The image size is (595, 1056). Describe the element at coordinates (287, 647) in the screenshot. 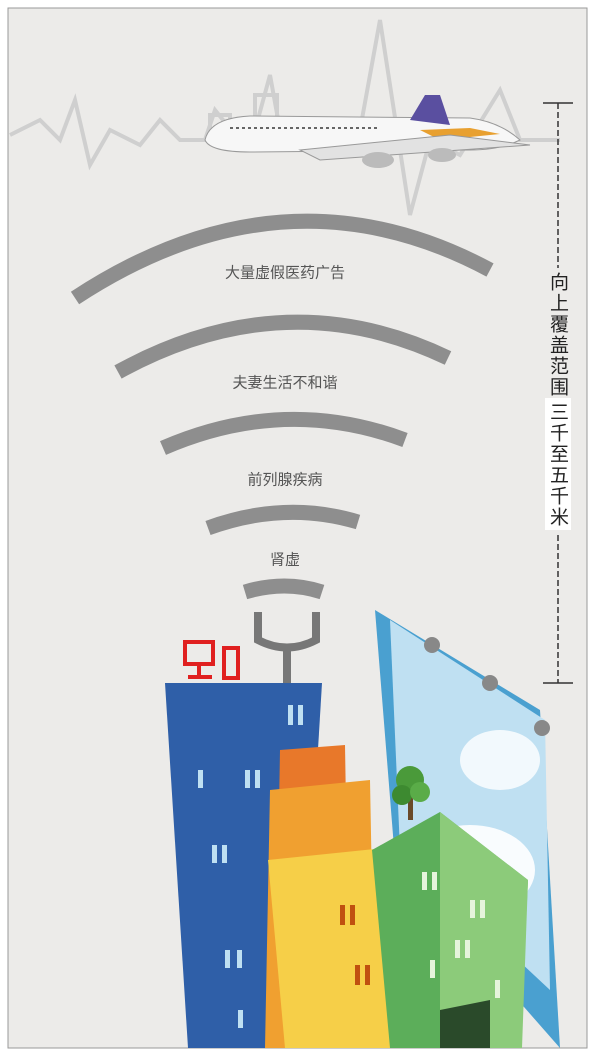

I see `antenna` at that location.